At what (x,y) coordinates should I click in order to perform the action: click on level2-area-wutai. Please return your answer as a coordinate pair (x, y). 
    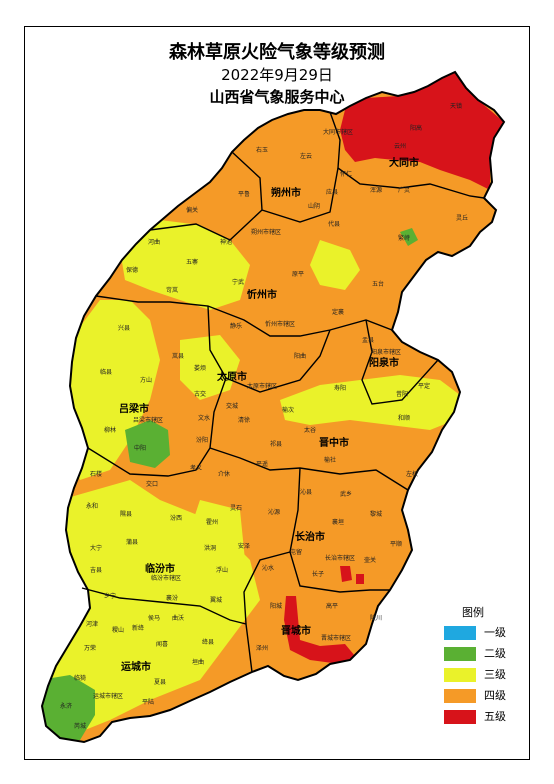
    Looking at the image, I should click on (409, 237).